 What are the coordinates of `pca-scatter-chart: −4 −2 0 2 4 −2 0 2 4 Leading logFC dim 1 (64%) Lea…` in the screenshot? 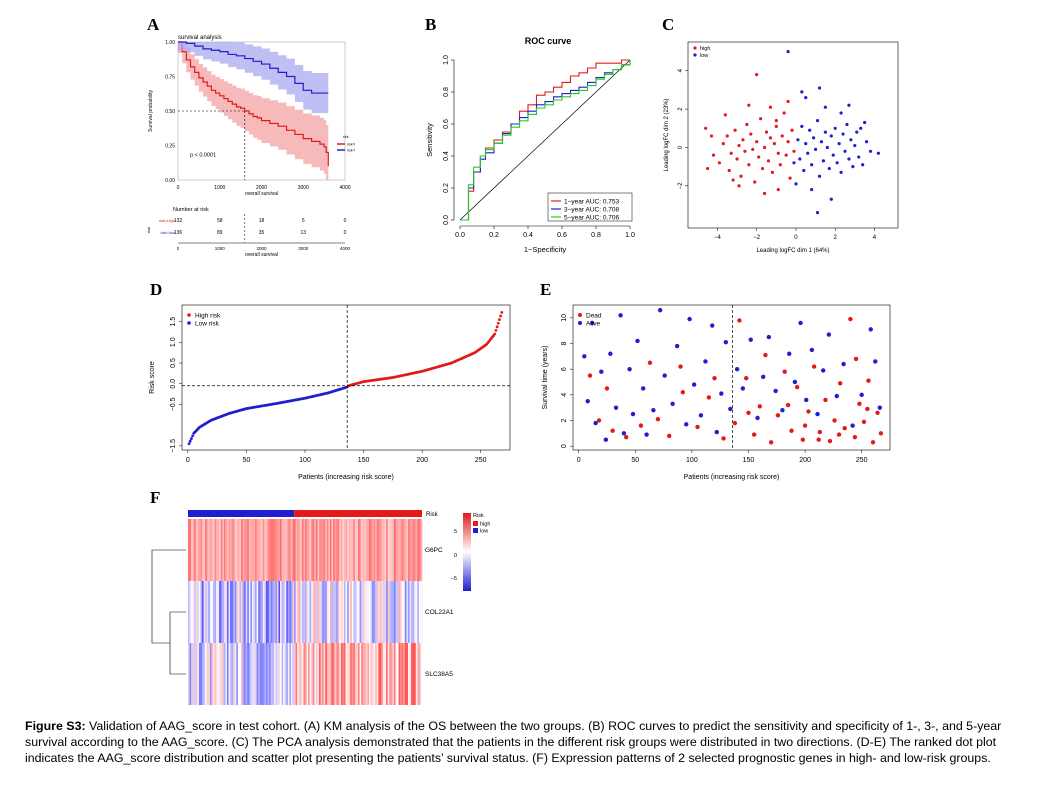 It's located at (781, 147).